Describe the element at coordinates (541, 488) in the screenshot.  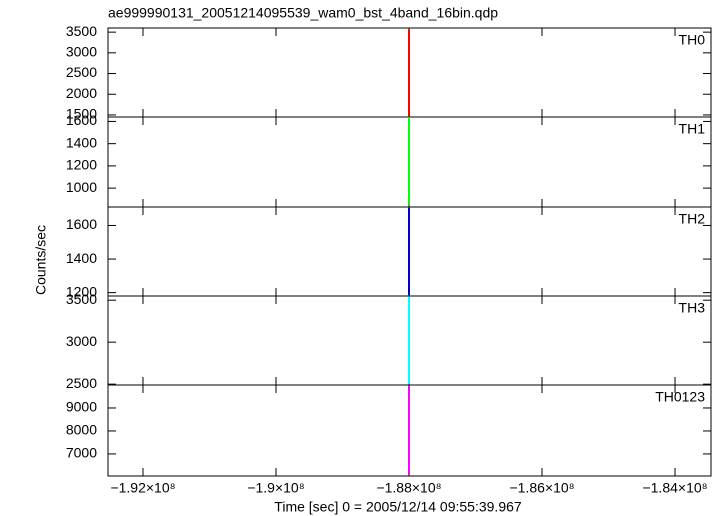
I see `x-tick-label: −1.86×10⁸` at that location.